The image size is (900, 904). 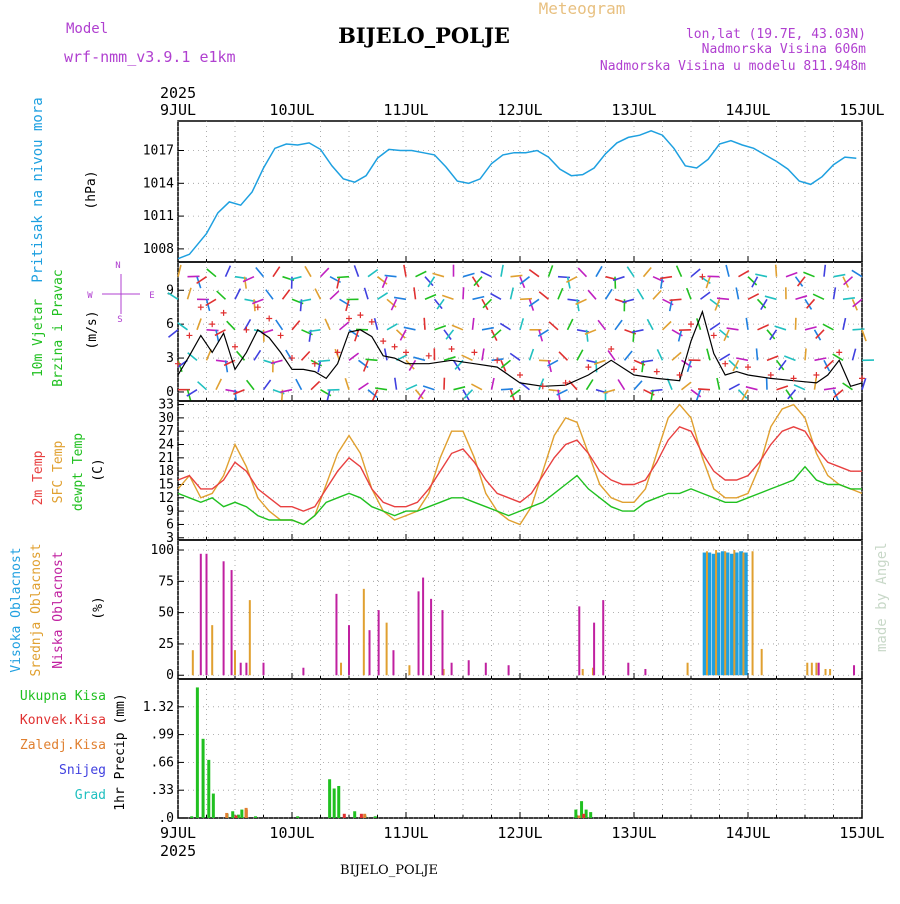 I want to click on wind-ylabel-2: Brzina i Pravac, so click(x=58, y=327).